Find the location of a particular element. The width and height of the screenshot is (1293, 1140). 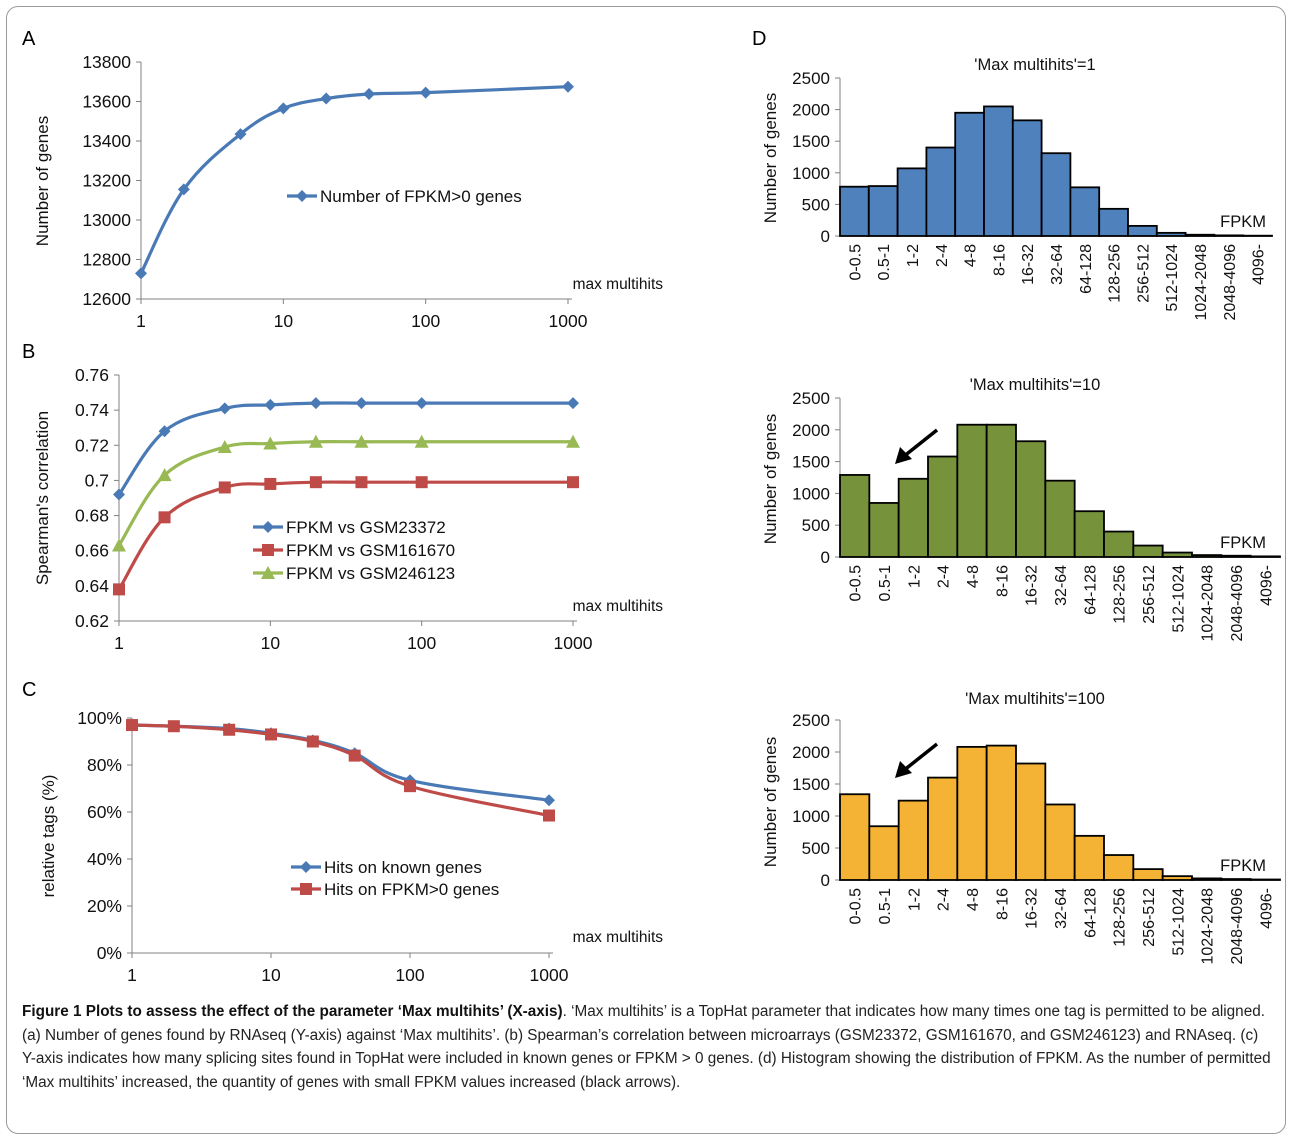

chart-title: 'Max multihits'=10 is located at coordinates (1035, 385).